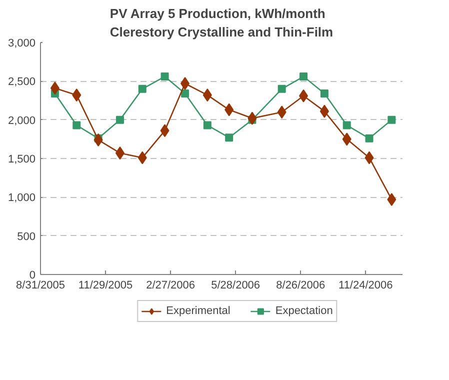 This screenshot has width=449, height=380. Describe the element at coordinates (171, 286) in the screenshot. I see `x-tick-label: 2/27/2006` at that location.